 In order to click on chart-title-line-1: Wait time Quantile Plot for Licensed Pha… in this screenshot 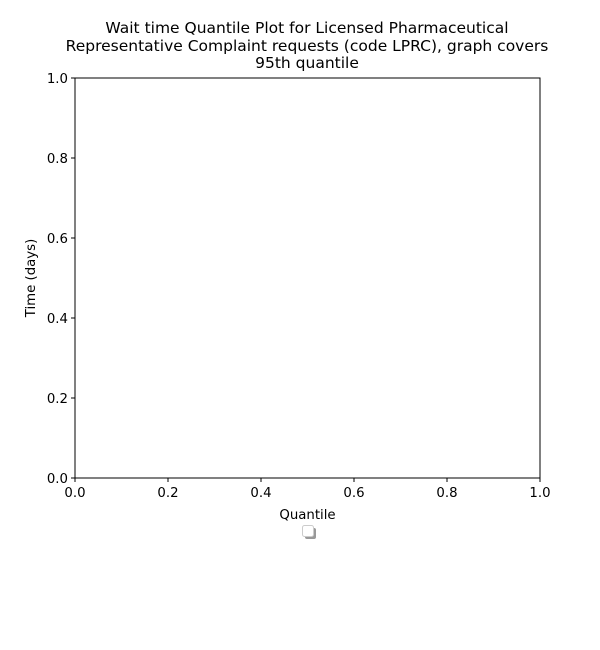, I will do `click(307, 28)`.